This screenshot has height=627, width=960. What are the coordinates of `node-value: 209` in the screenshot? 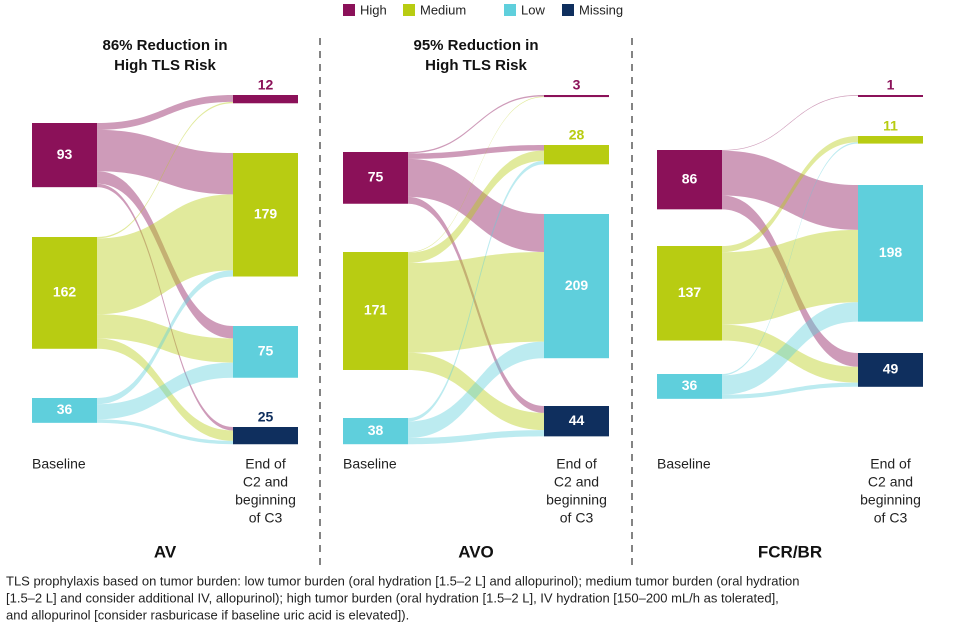 It's located at (577, 285).